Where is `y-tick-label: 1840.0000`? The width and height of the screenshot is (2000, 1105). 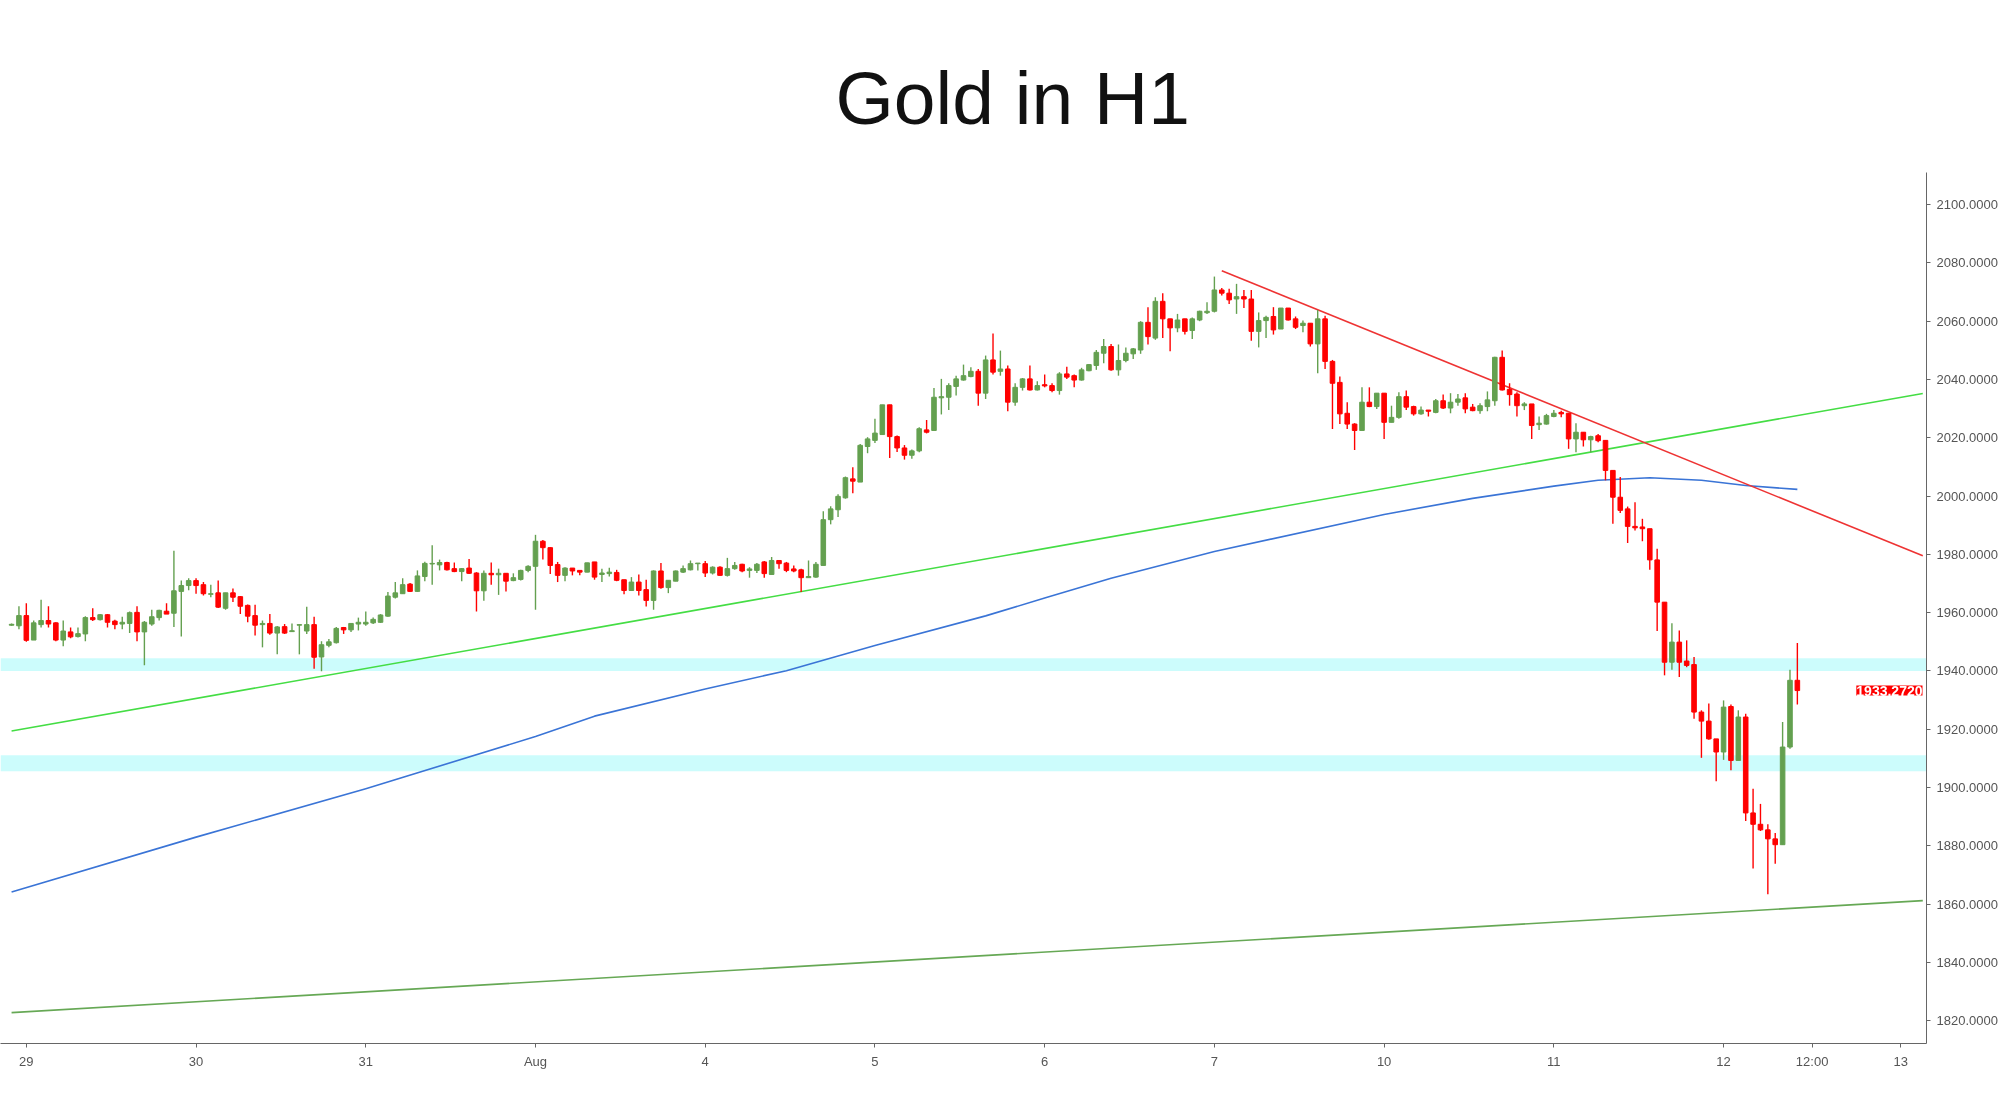
y-tick-label: 1840.0000 is located at coordinates (1967, 962).